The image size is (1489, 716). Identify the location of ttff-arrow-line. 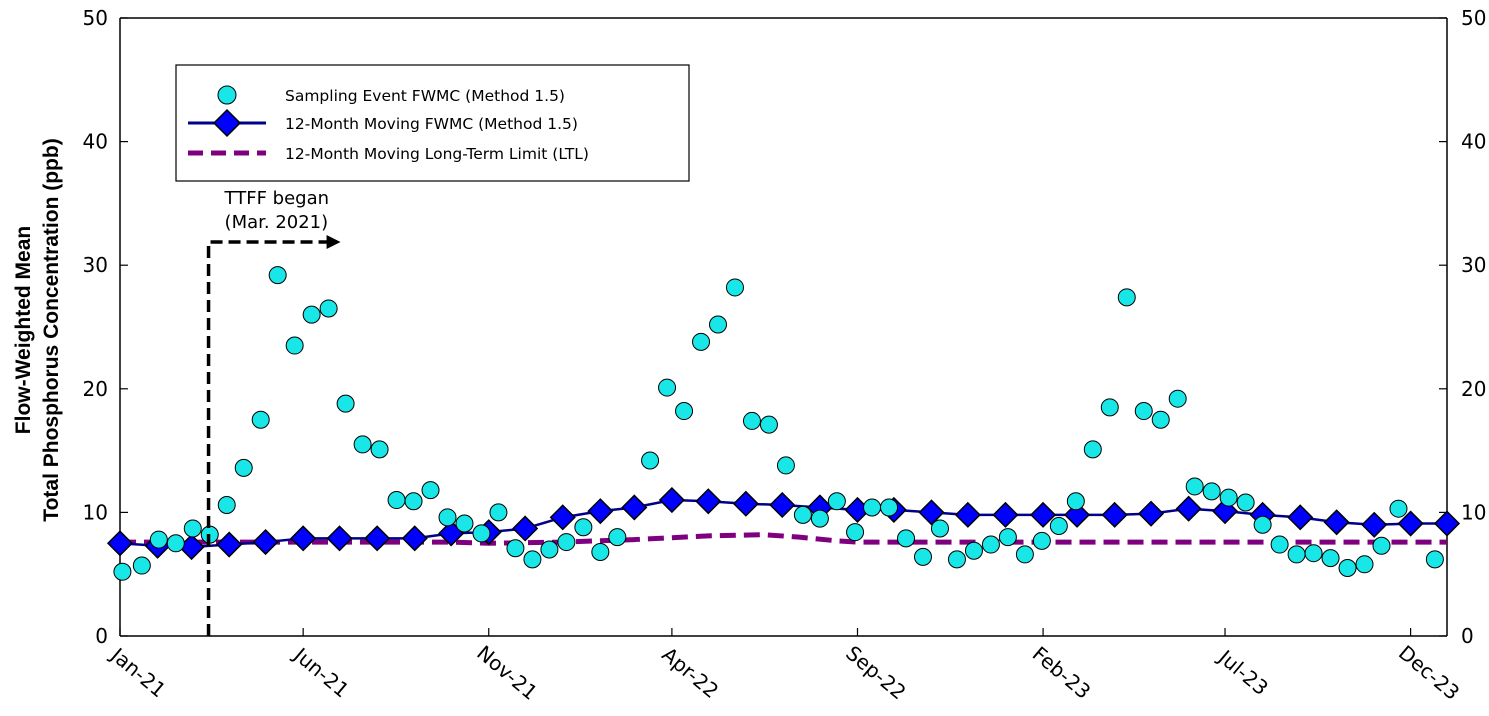
(267, 438).